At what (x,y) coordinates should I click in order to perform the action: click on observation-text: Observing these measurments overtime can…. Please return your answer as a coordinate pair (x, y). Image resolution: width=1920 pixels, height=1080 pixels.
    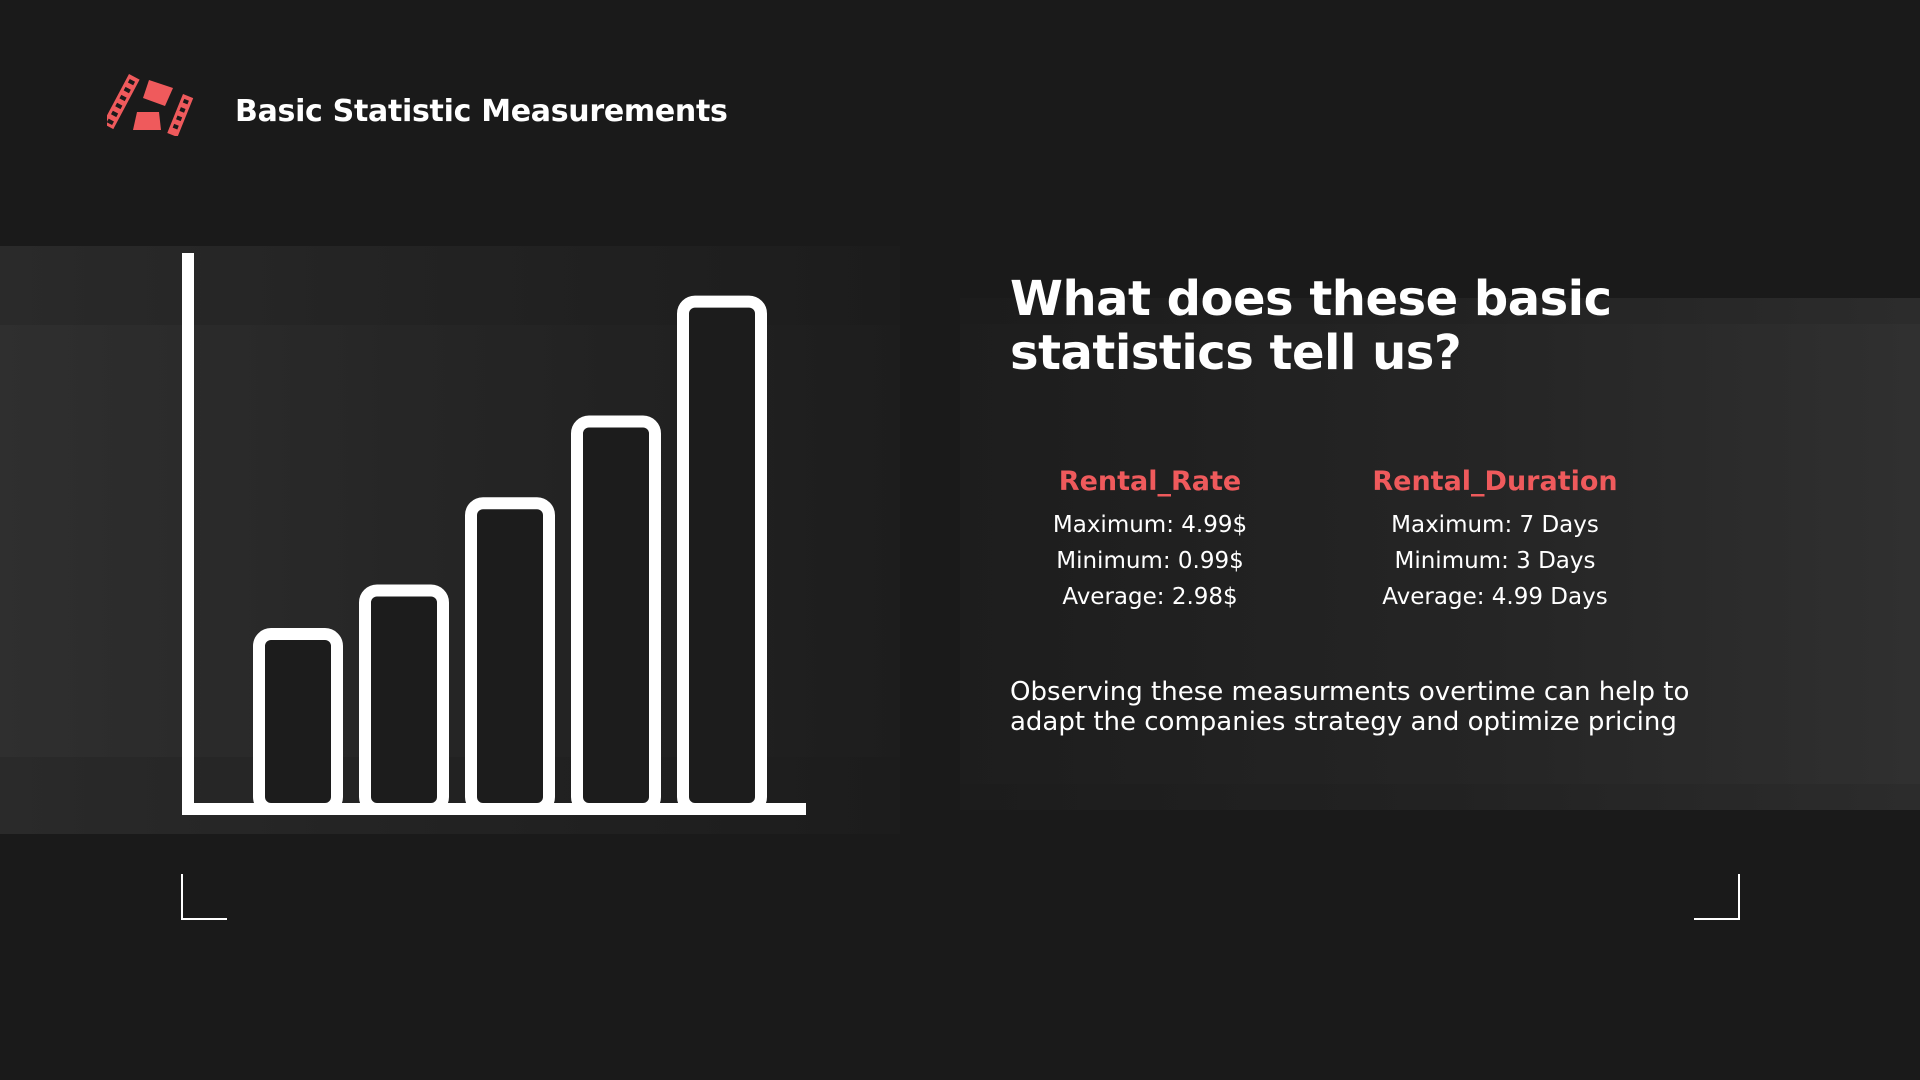
    Looking at the image, I should click on (1350, 707).